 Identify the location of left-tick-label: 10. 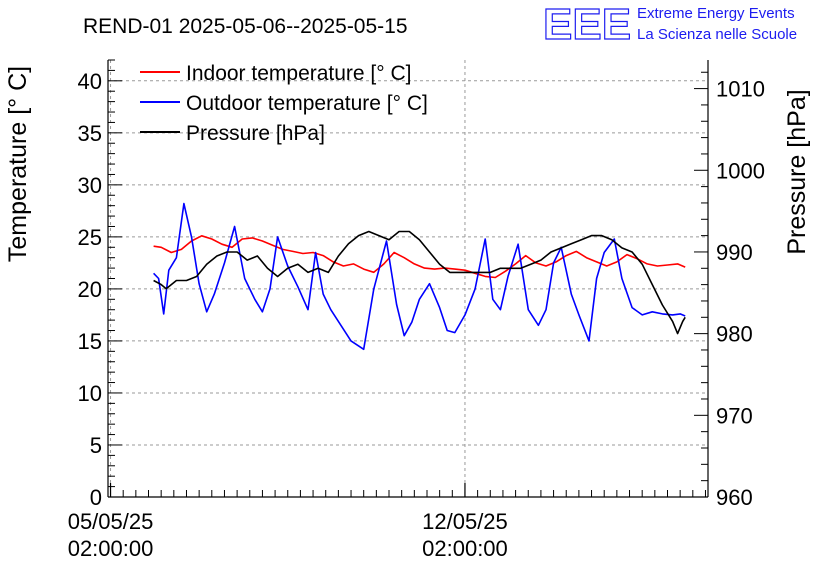
(90, 393).